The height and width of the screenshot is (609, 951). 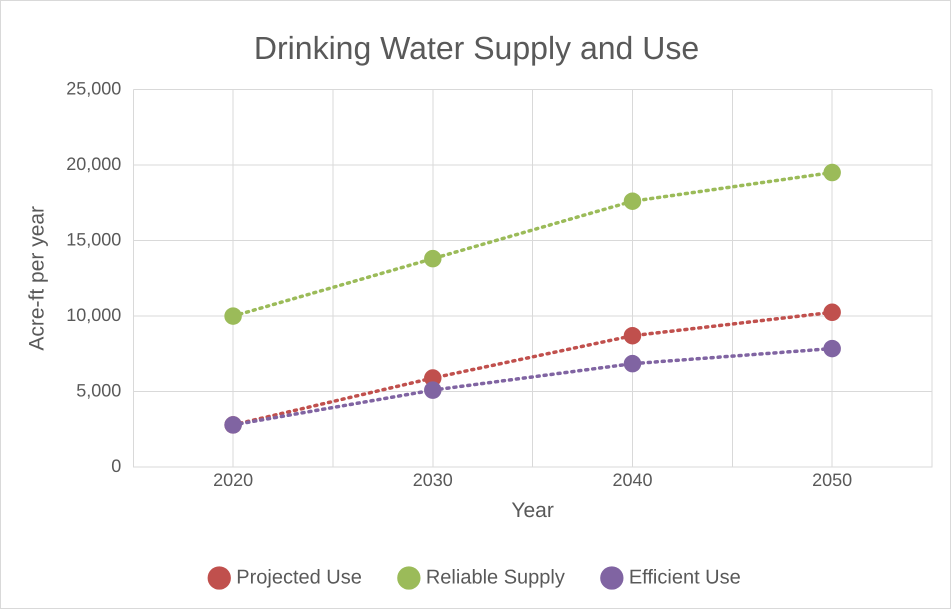 I want to click on chart-title: Drinking Water Supply and Use, so click(x=477, y=48).